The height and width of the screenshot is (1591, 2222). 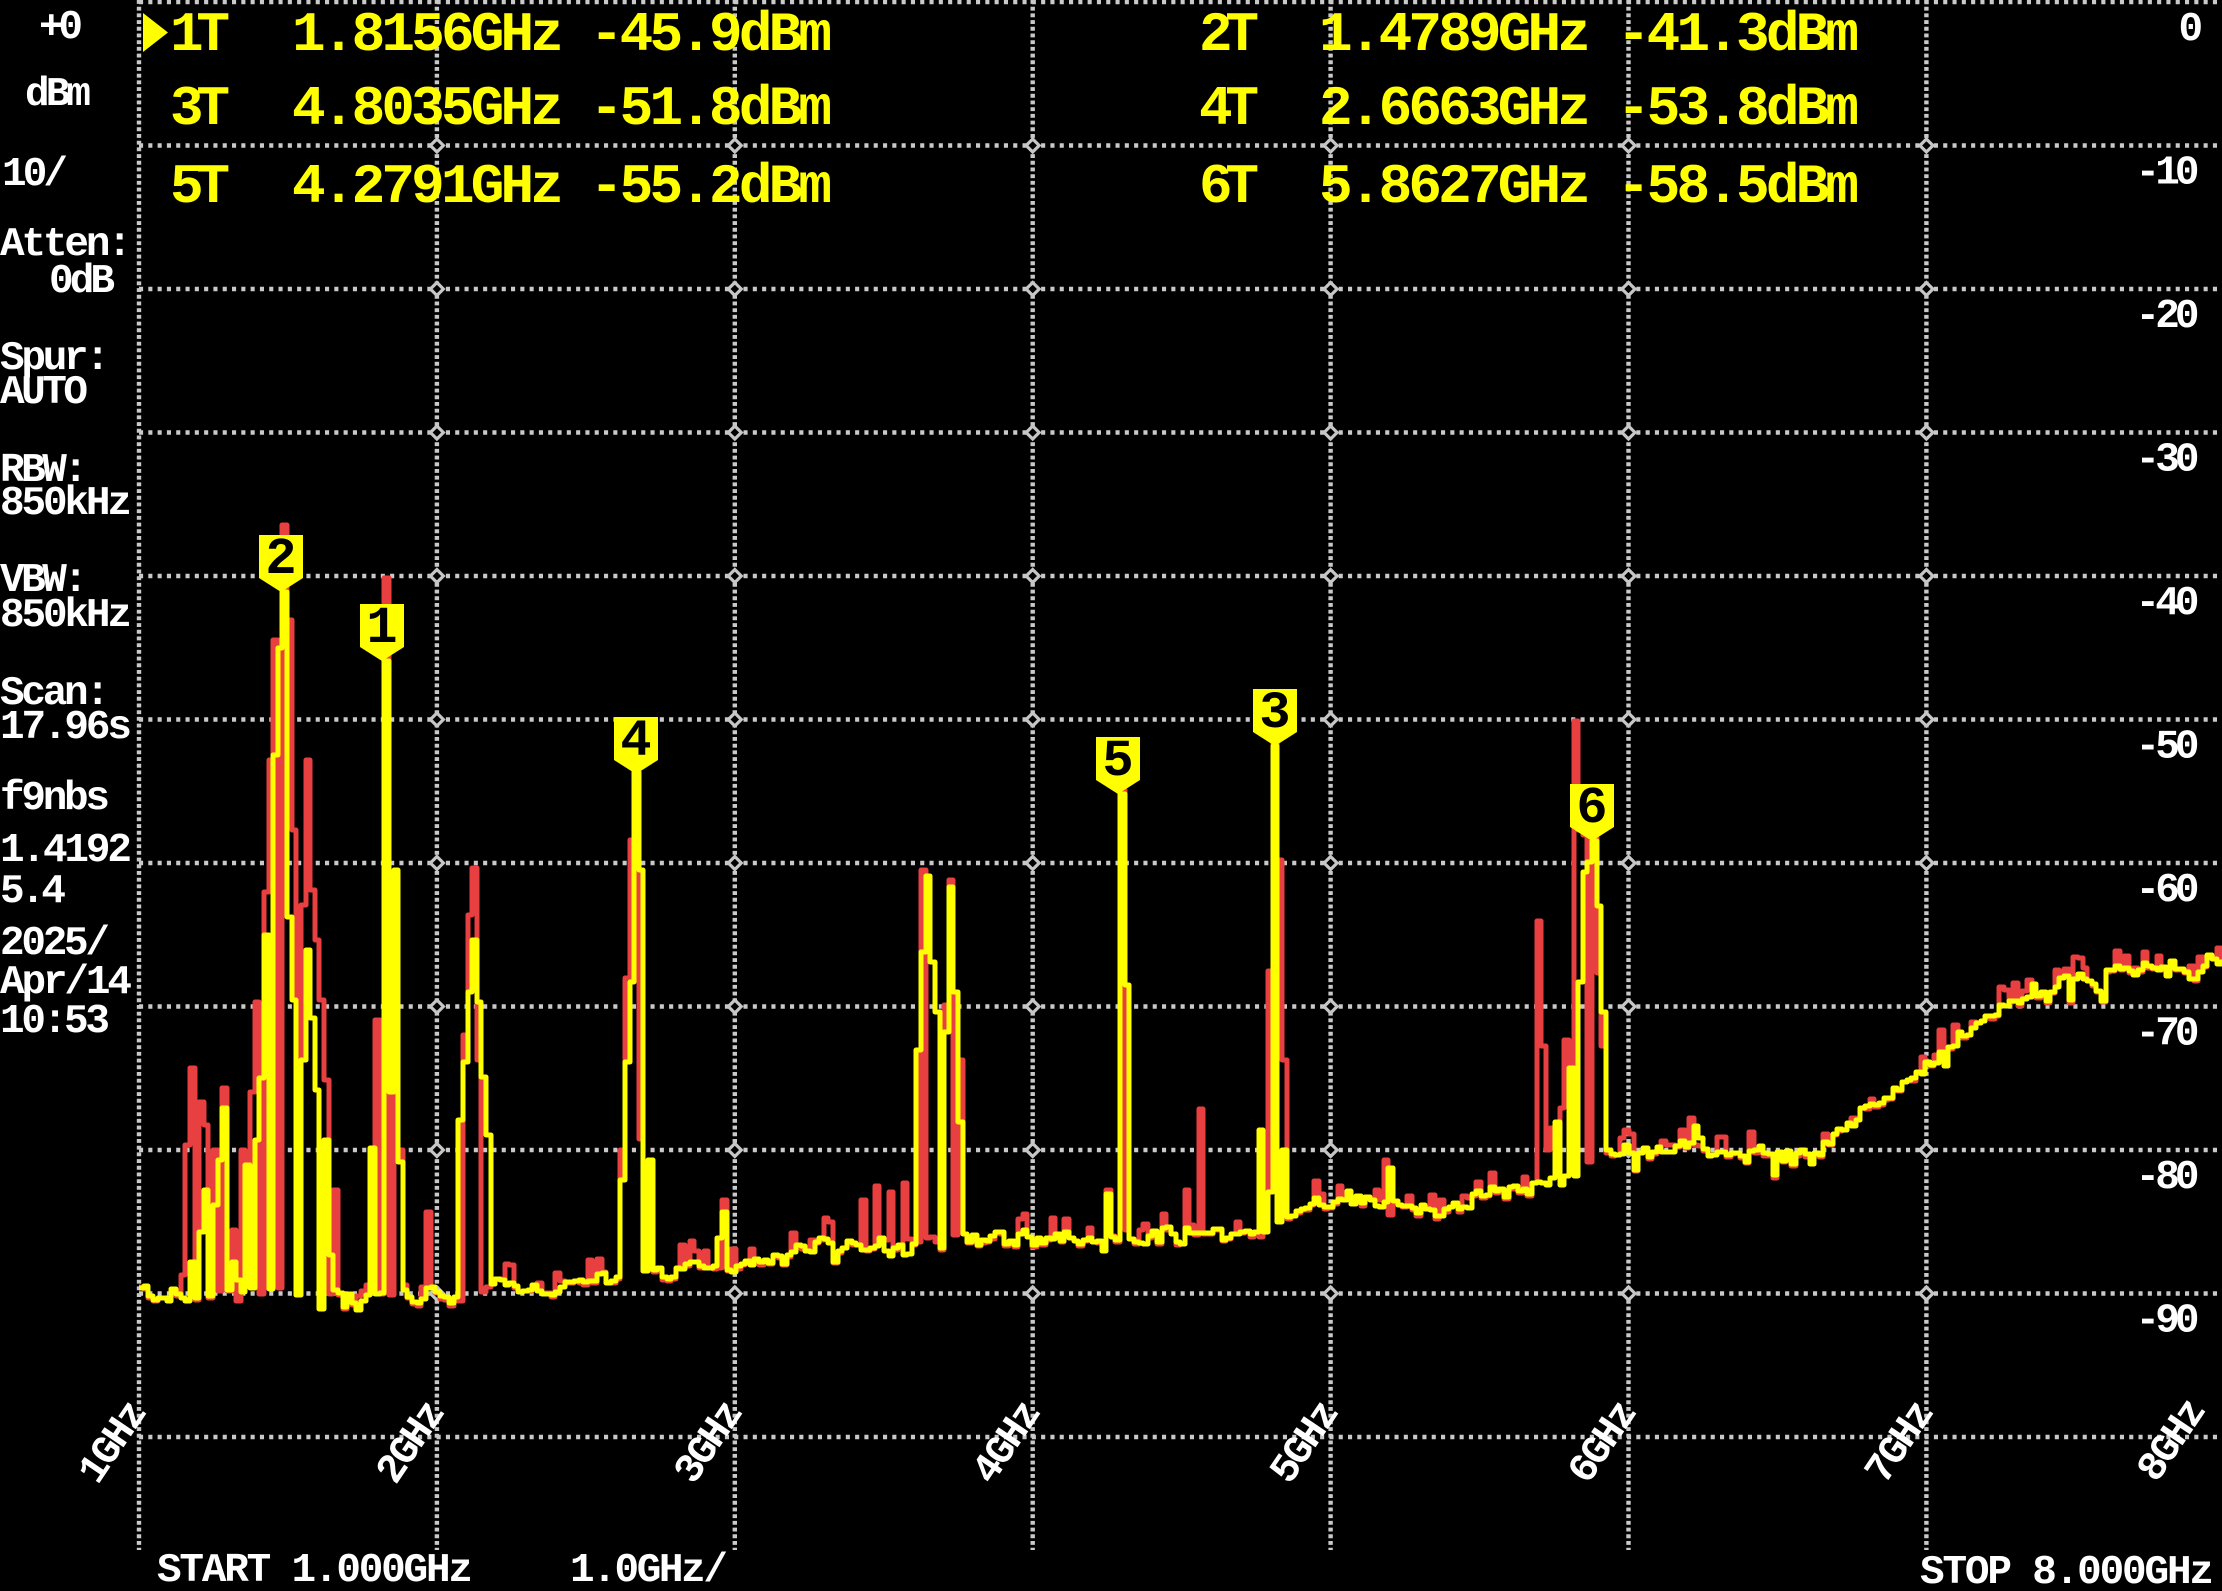 What do you see at coordinates (44, 471) in the screenshot?
I see `svg-text: RBW:` at bounding box center [44, 471].